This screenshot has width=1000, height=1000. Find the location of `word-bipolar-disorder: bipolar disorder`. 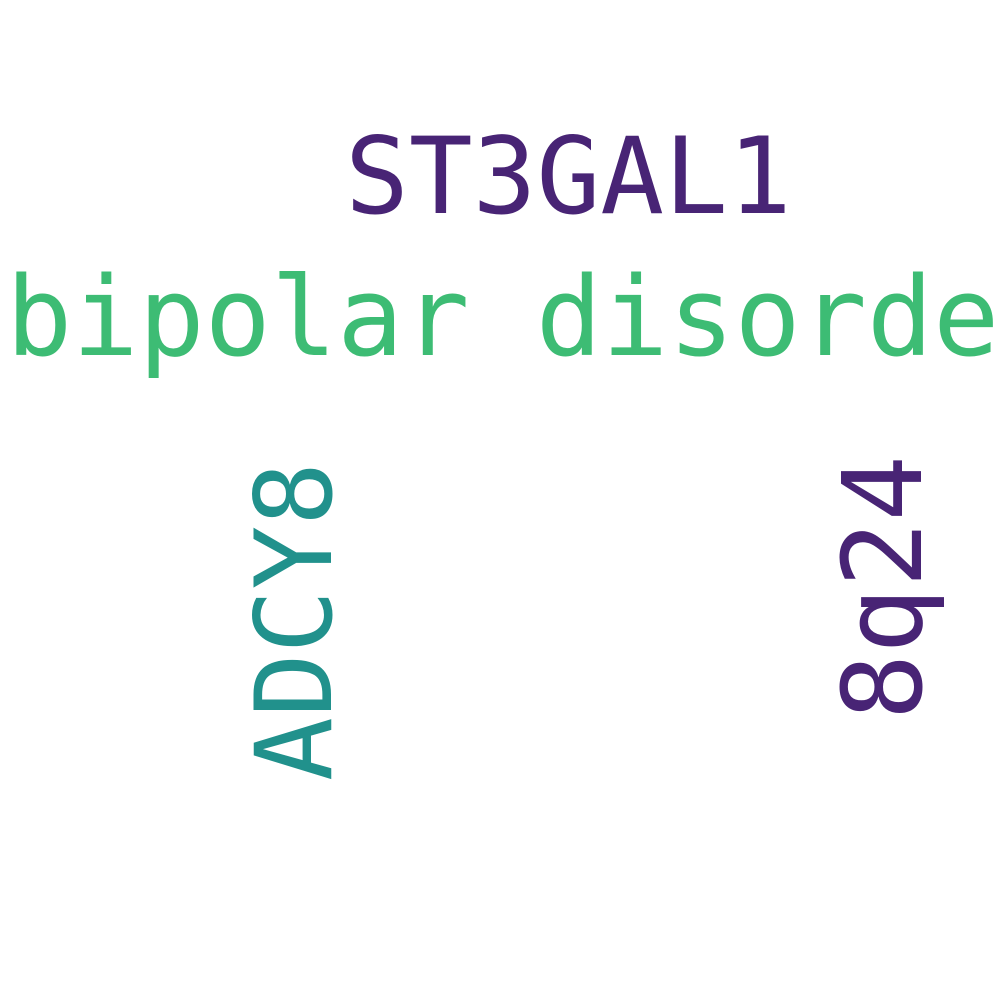

word-bipolar-disorder: bipolar disorder is located at coordinates (503, 317).